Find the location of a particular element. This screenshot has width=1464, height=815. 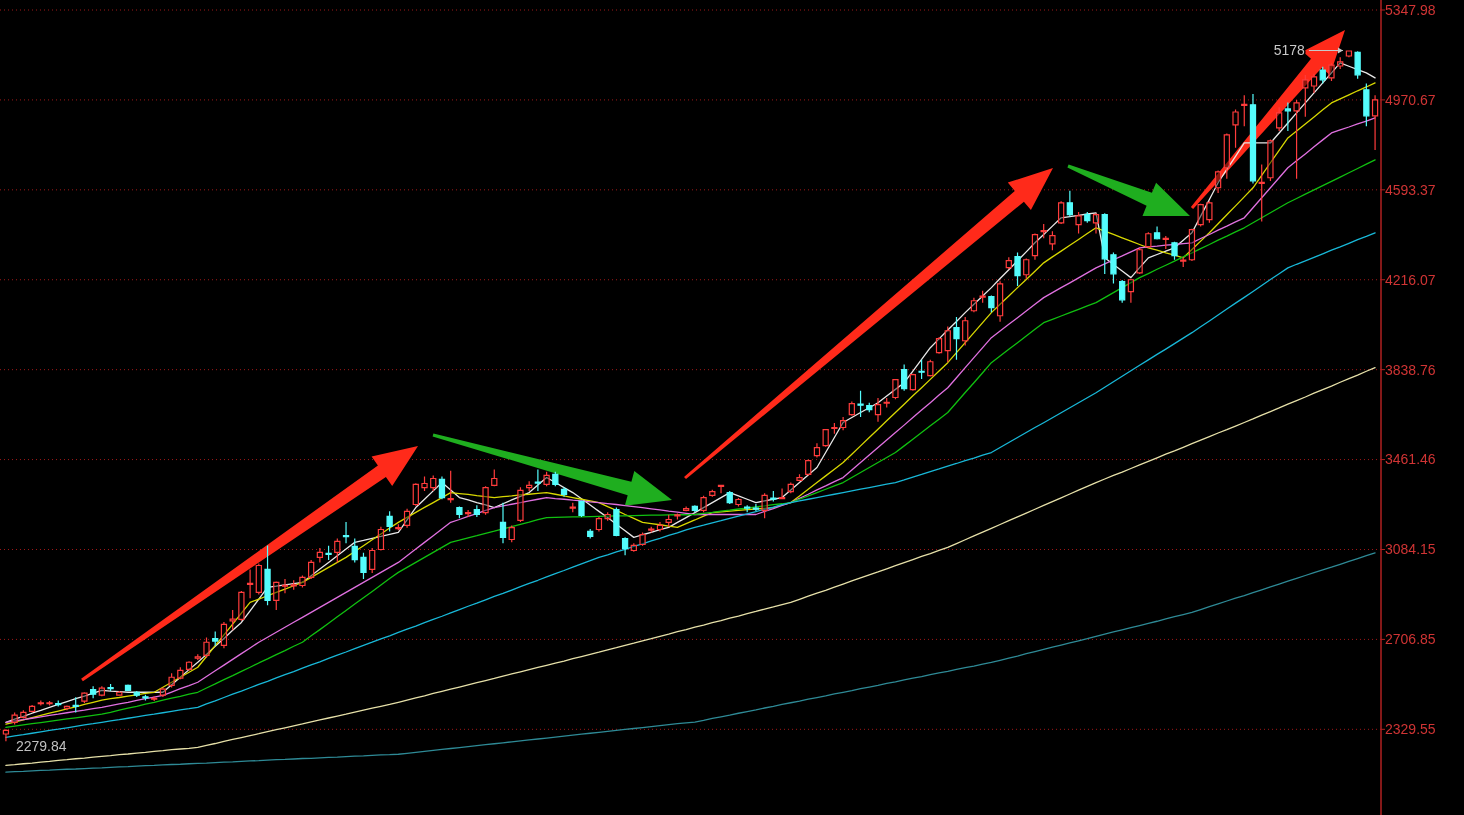

annotation: 5178 is located at coordinates (1289, 50).